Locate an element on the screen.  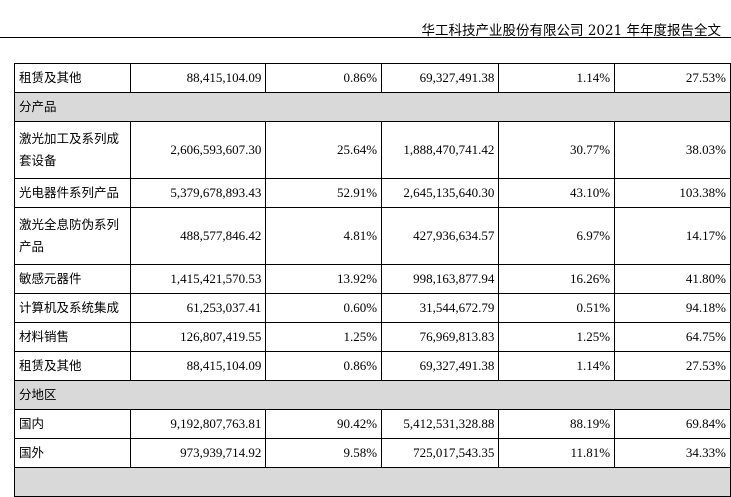
row-name: 材料销售 is located at coordinates (72, 337).